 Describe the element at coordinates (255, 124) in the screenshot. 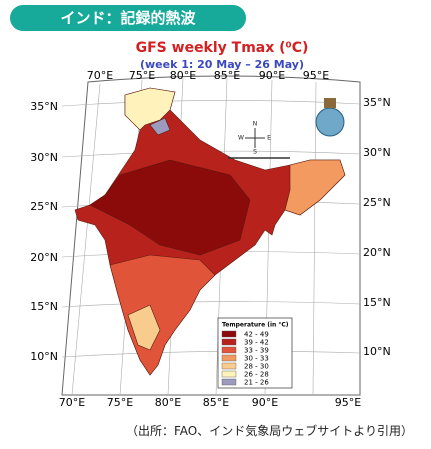

I see `compass-n: N` at that location.